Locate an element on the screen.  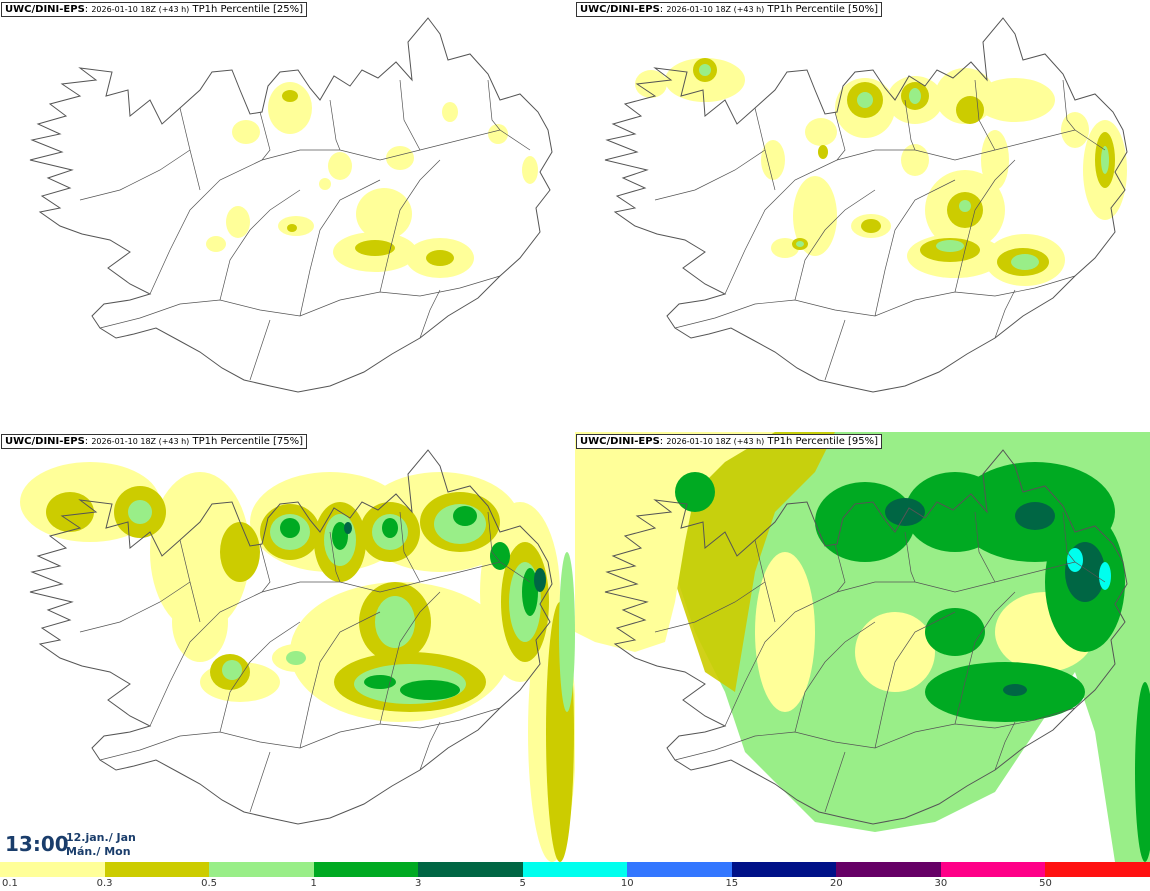
colorbar-tick-label: 0.3 is located at coordinates (104, 883).